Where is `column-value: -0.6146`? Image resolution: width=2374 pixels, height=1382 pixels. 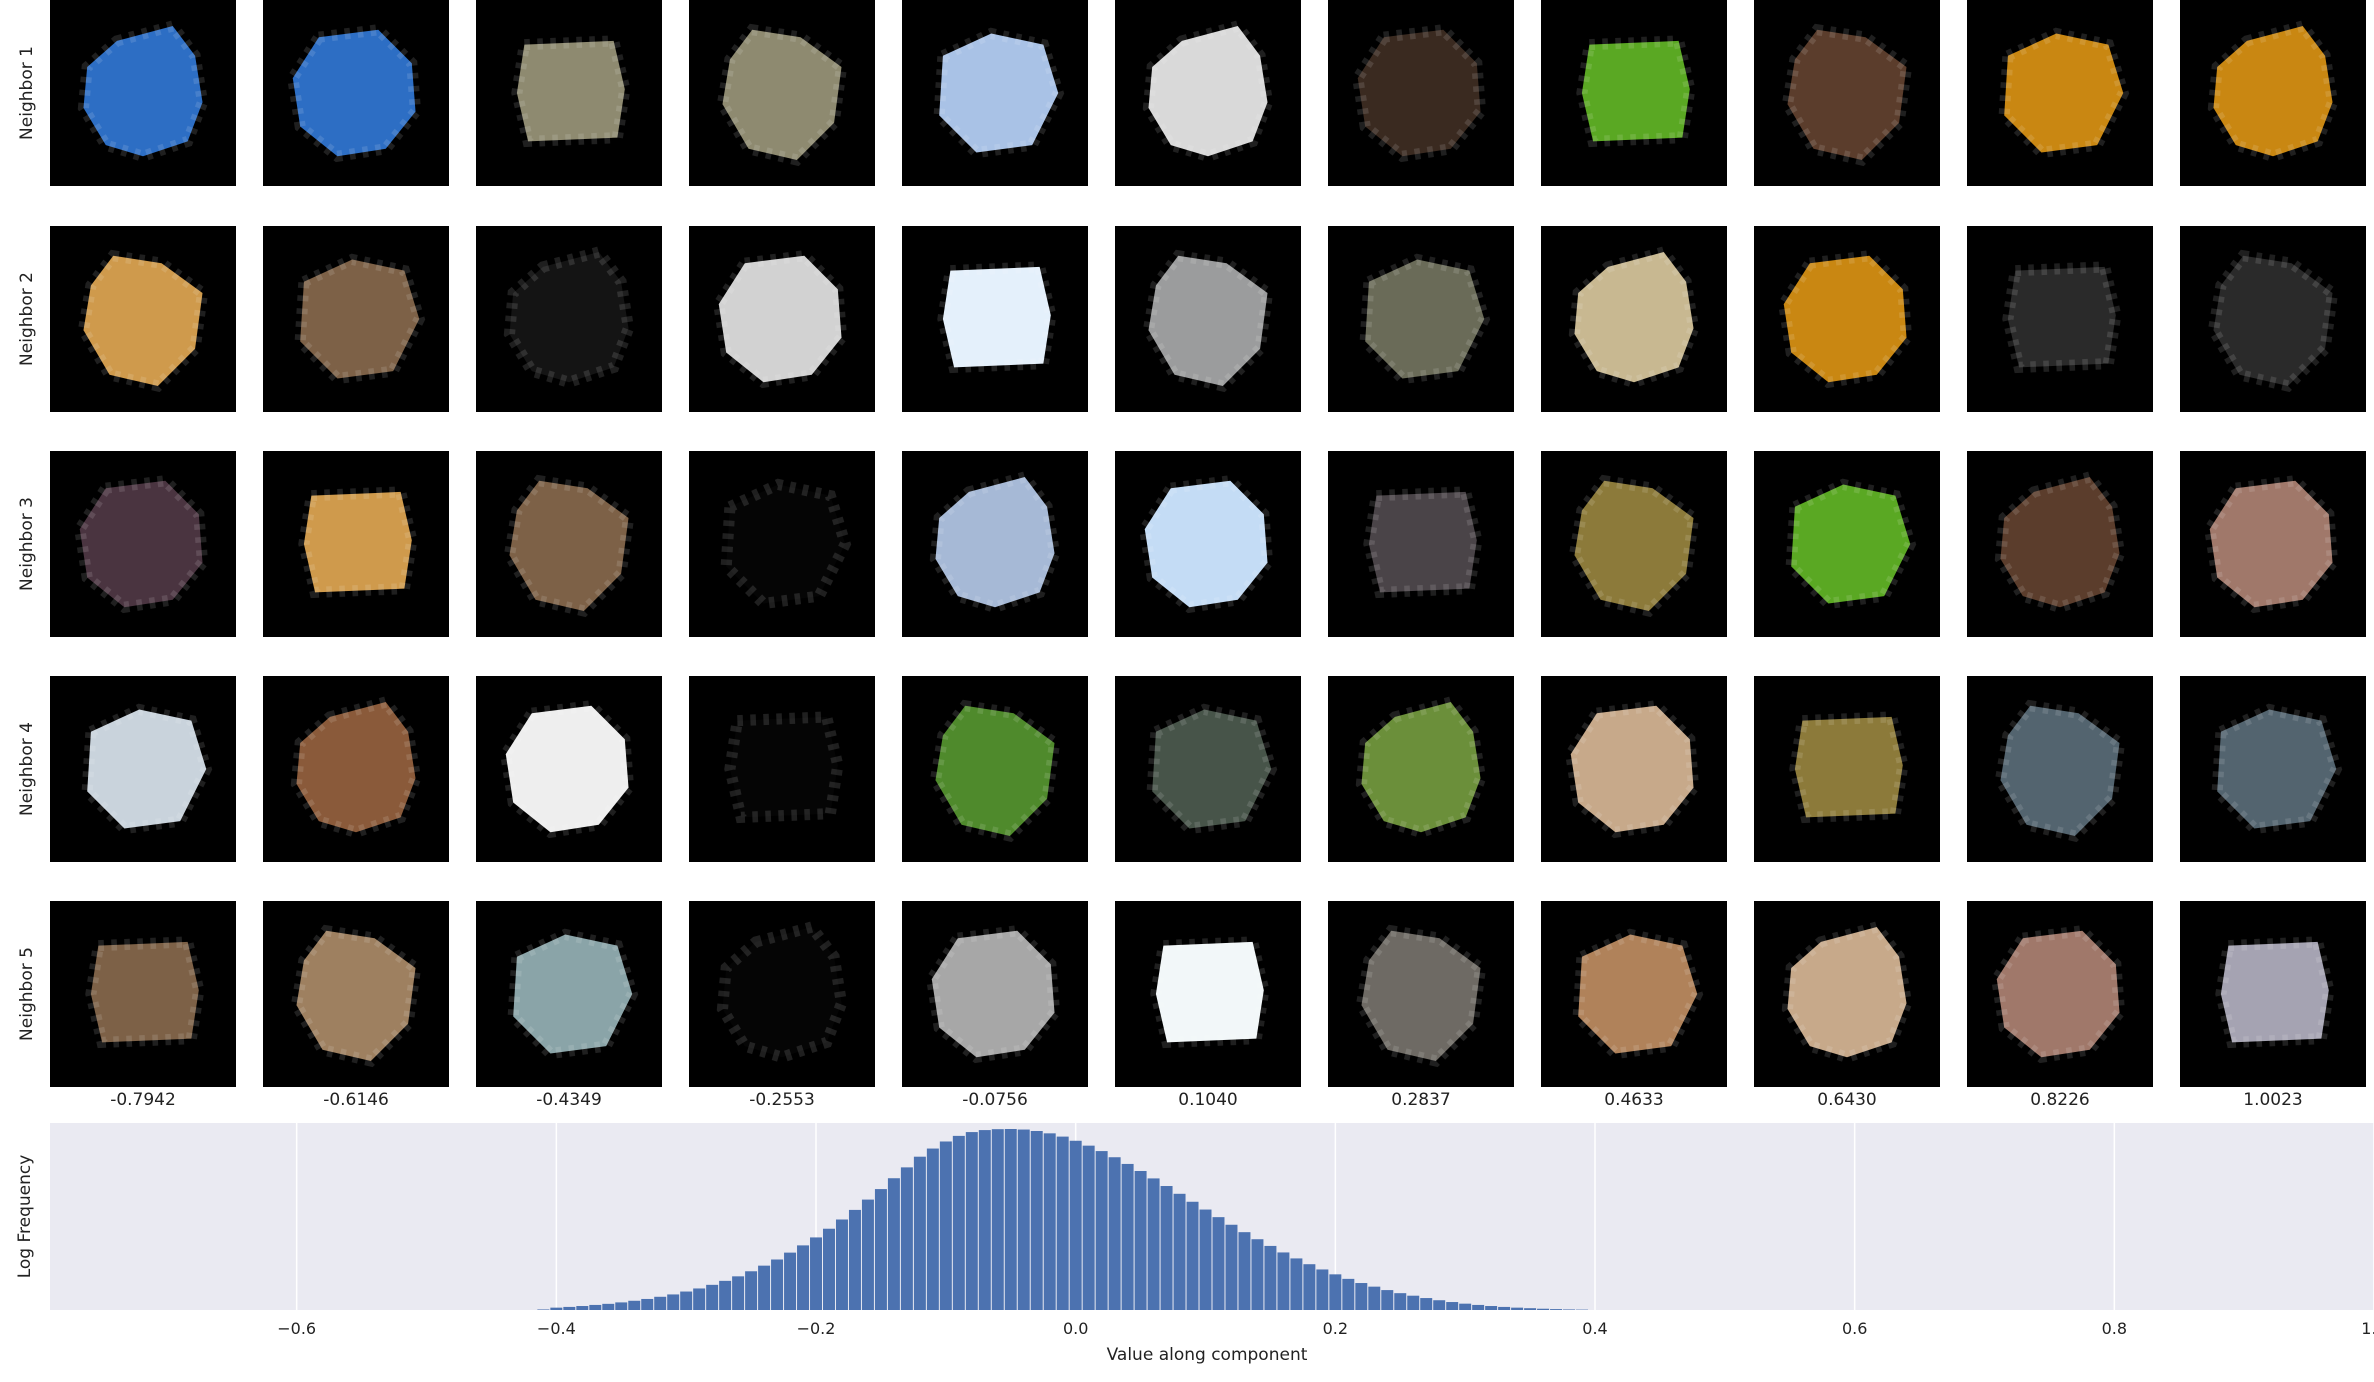 column-value: -0.6146 is located at coordinates (356, 1100).